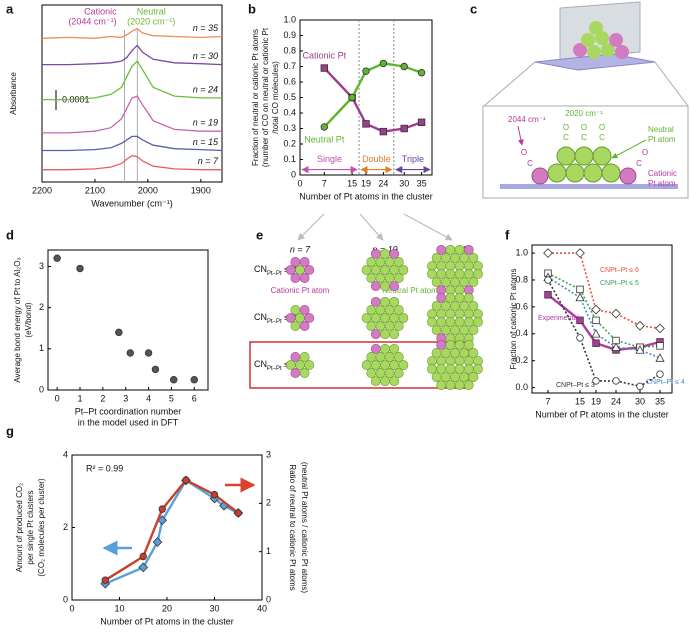 The height and width of the screenshot is (632, 691). Describe the element at coordinates (662, 183) in the screenshot. I see `cationic-label: Pt atom` at that location.